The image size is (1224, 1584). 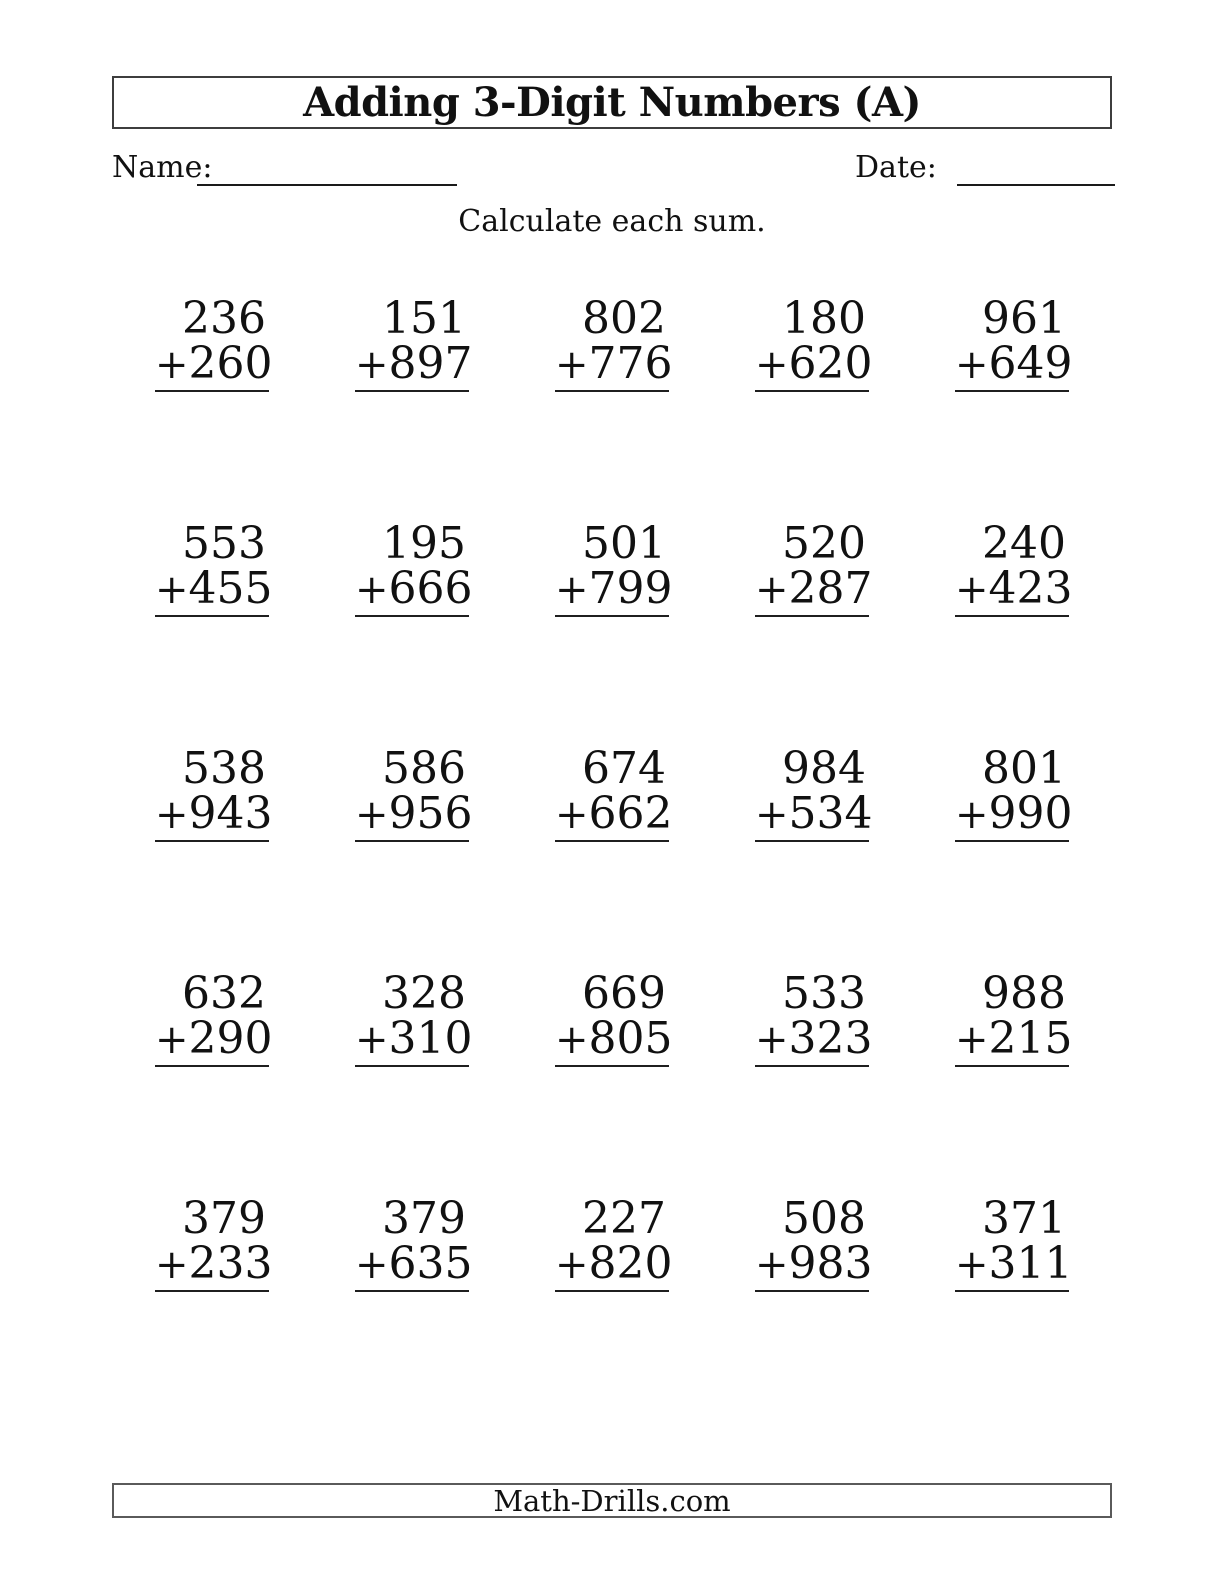 What do you see at coordinates (430, 1038) in the screenshot?
I see `addend-bottom: 310` at bounding box center [430, 1038].